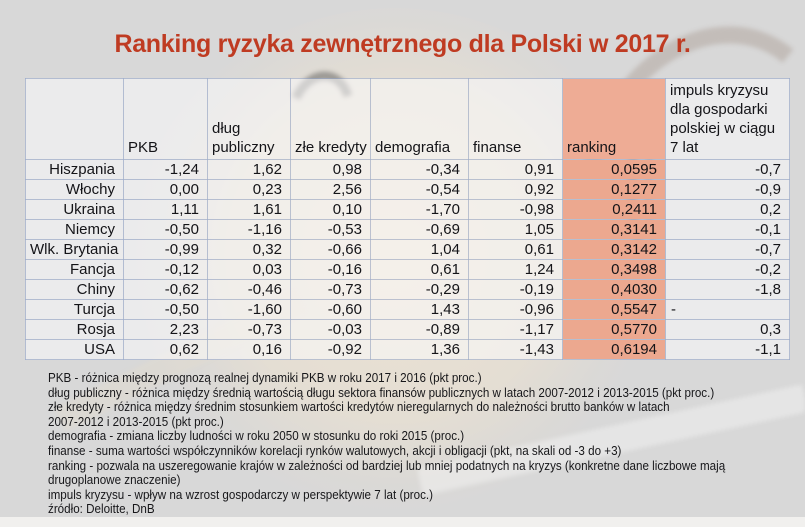 The height and width of the screenshot is (527, 805). Describe the element at coordinates (515, 309) in the screenshot. I see `value-cell: -0,96` at that location.